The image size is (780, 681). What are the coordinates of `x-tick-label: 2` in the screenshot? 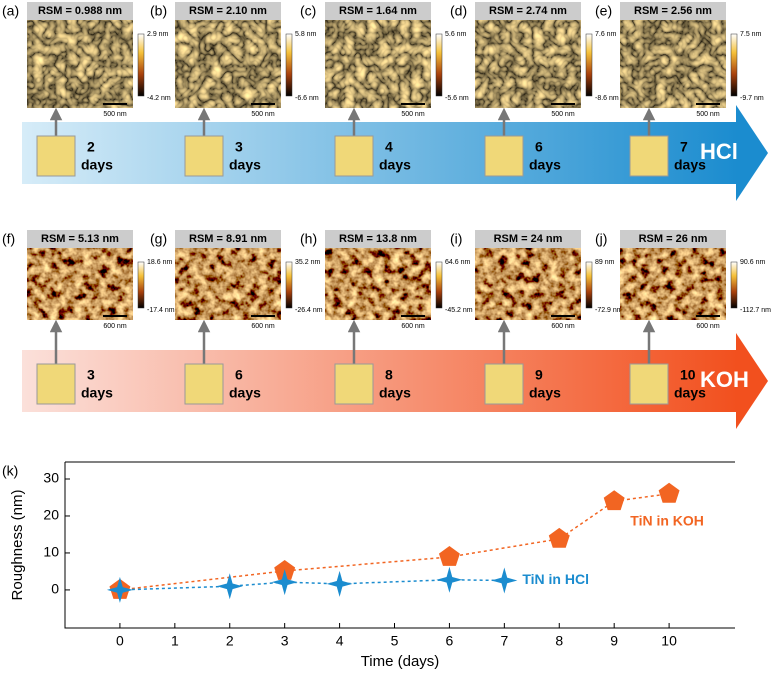 It's located at (230, 641).